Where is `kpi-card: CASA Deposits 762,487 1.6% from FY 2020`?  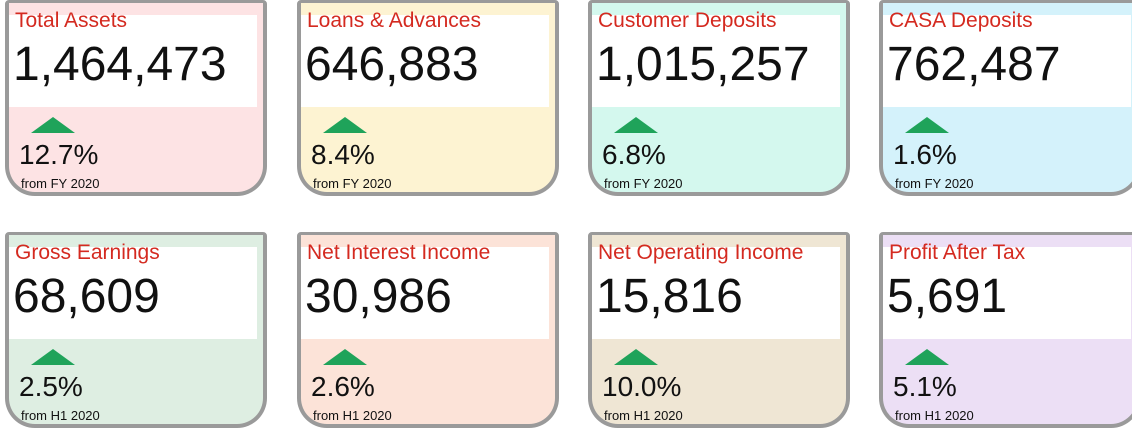
kpi-card: CASA Deposits 762,487 1.6% from FY 2020 is located at coordinates (1005, 98).